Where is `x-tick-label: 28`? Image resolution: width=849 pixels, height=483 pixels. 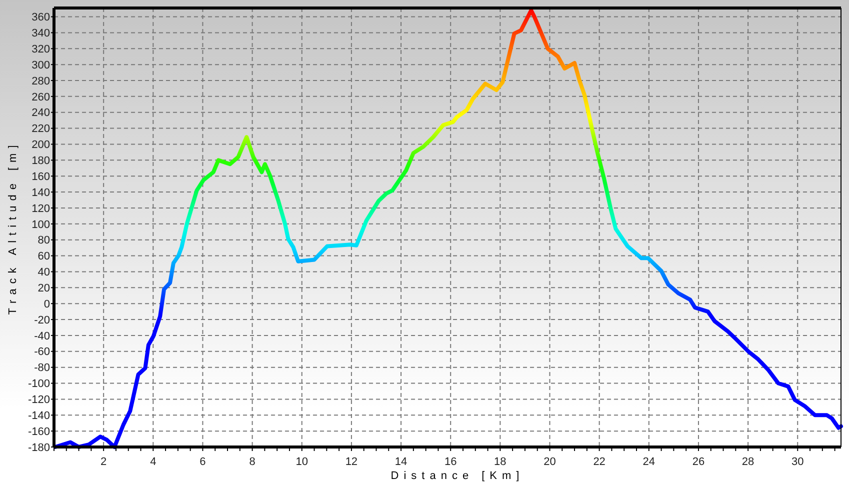
x-tick-label: 28 is located at coordinates (748, 462).